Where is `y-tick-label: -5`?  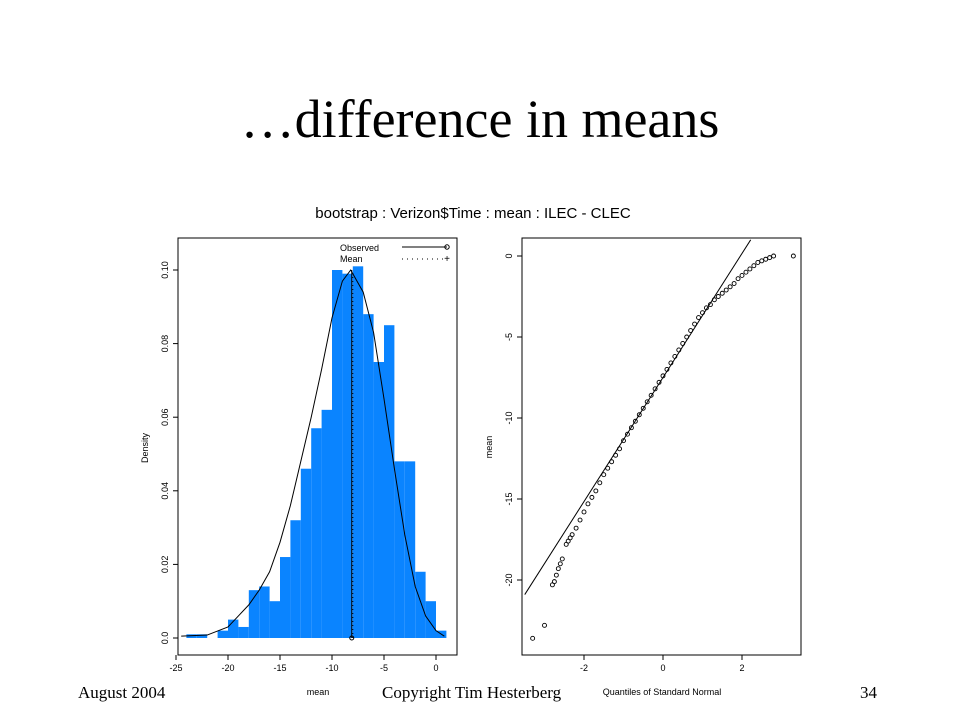
y-tick-label: -5 is located at coordinates (509, 337).